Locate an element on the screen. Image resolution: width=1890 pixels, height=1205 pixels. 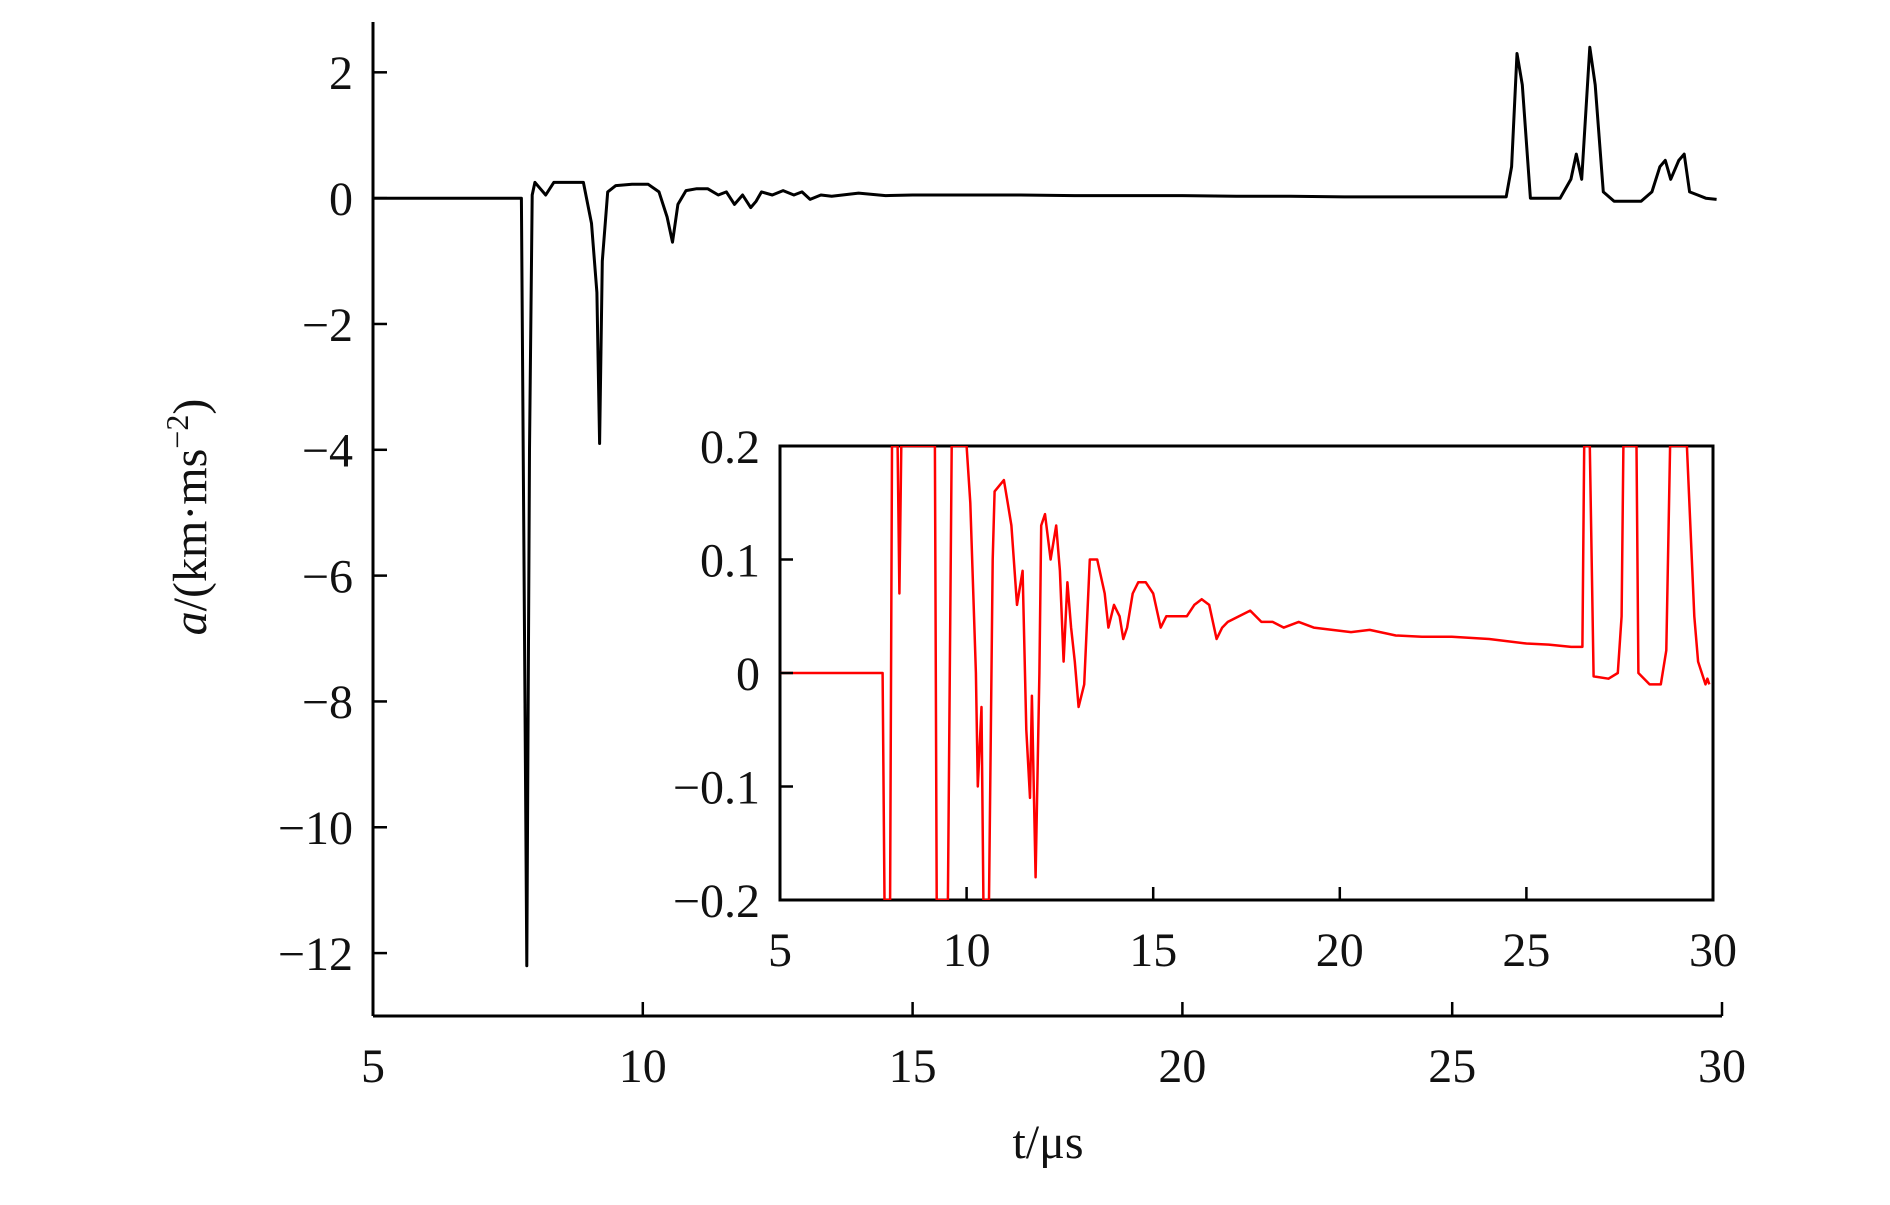
main-y-tick-label: −8 is located at coordinates (327, 702).